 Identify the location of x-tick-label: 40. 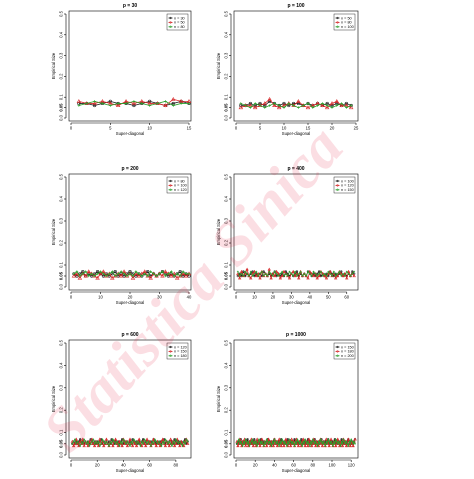
(123, 465).